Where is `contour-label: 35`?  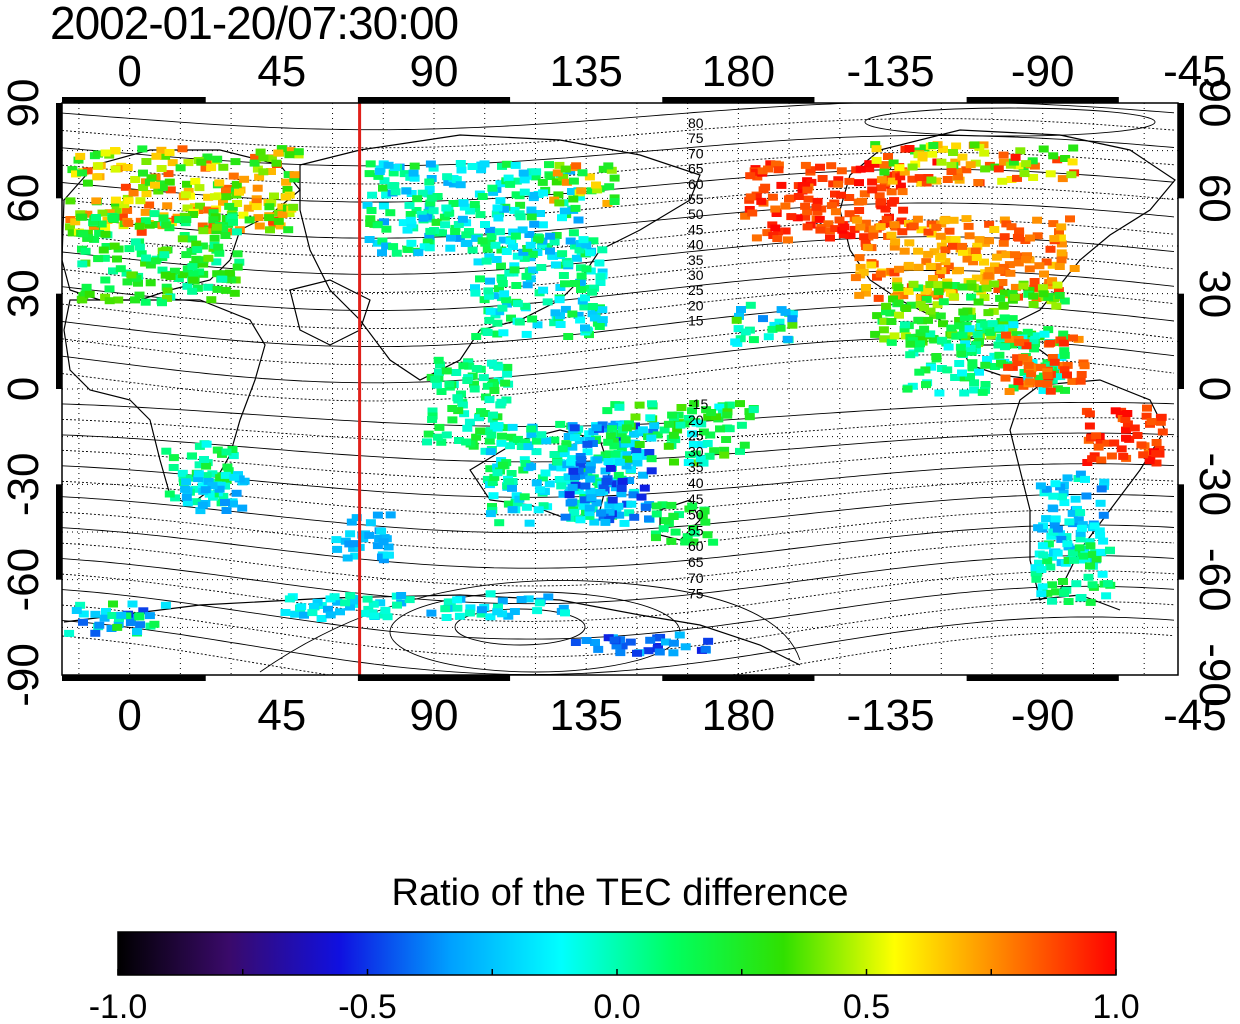
contour-label: 35 is located at coordinates (696, 467).